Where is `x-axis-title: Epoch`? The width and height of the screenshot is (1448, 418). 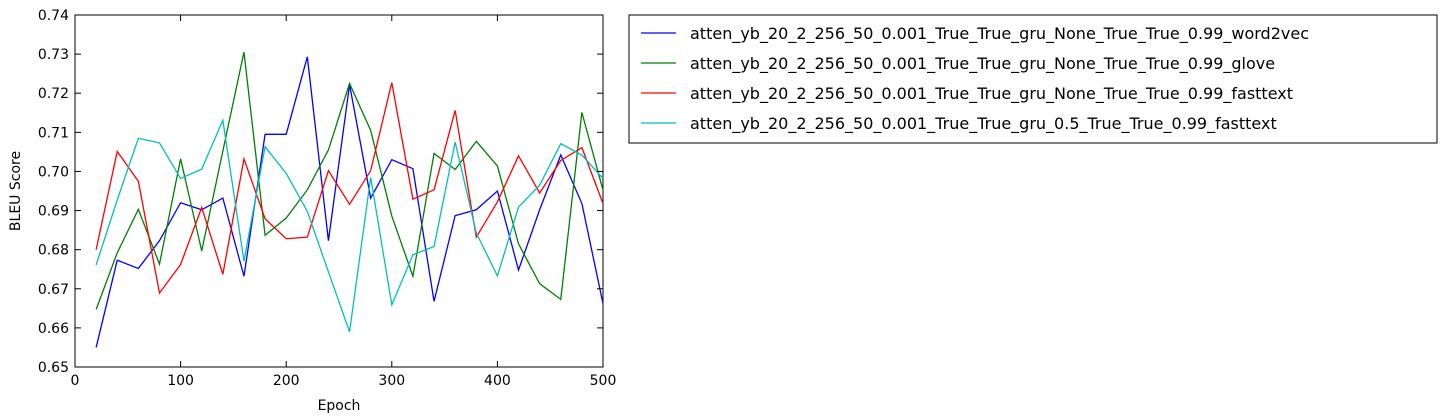
x-axis-title: Epoch is located at coordinates (339, 406).